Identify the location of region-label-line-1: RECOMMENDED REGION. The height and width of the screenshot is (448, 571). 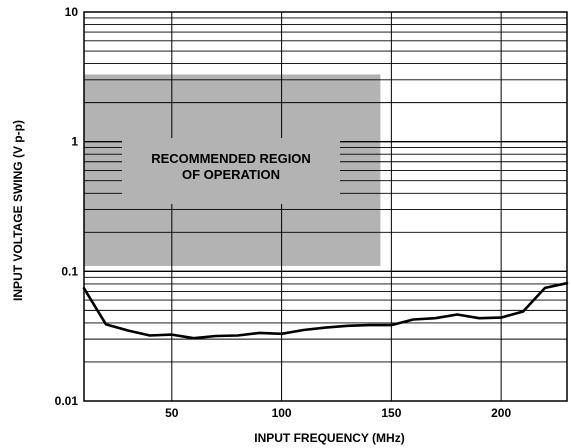
(231, 158).